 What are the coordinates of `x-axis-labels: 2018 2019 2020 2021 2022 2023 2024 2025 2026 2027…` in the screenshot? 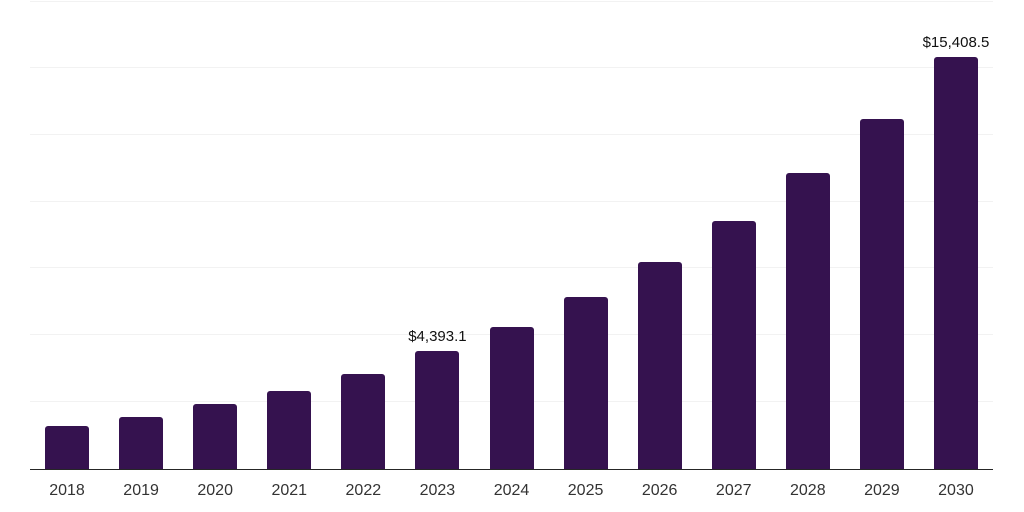 It's located at (511, 493).